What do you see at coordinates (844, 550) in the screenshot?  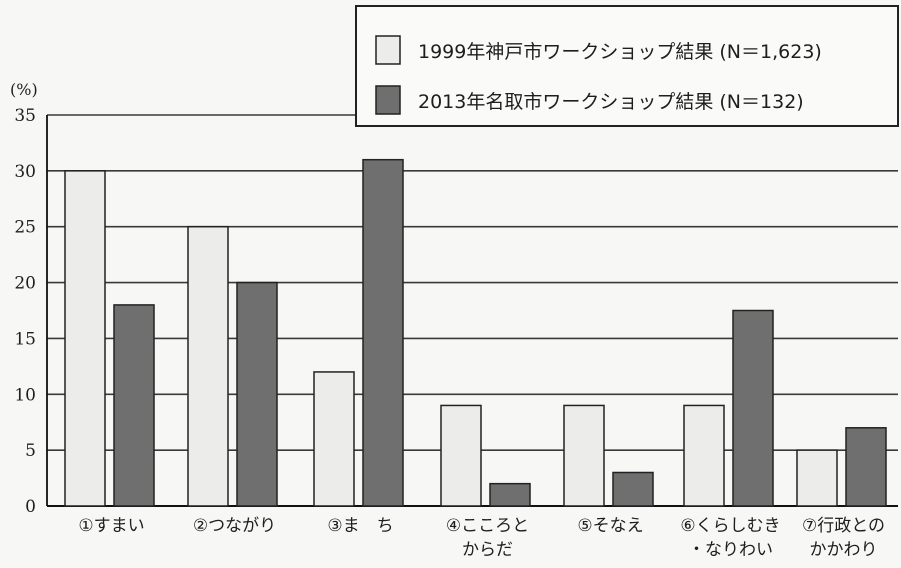 I see `x-tick-label: かかわり` at bounding box center [844, 550].